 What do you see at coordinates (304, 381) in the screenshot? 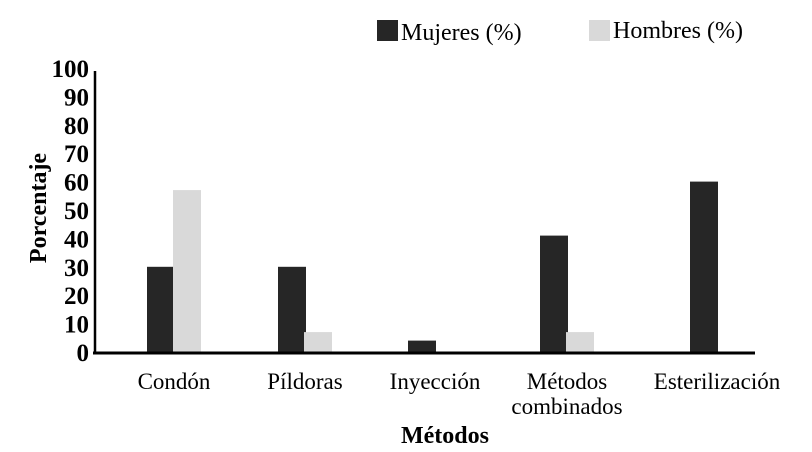
I see `x-category-label: Píldoras` at bounding box center [304, 381].